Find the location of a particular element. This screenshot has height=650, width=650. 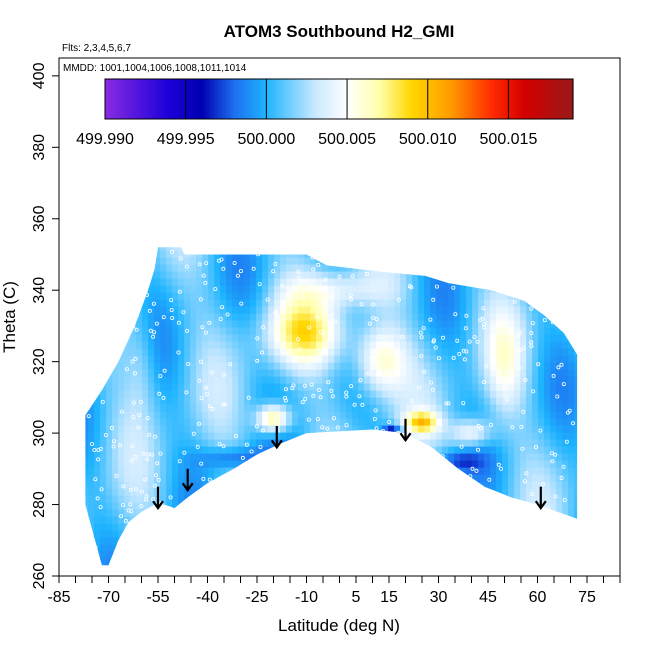

y-tick-label: 380 is located at coordinates (39, 147).